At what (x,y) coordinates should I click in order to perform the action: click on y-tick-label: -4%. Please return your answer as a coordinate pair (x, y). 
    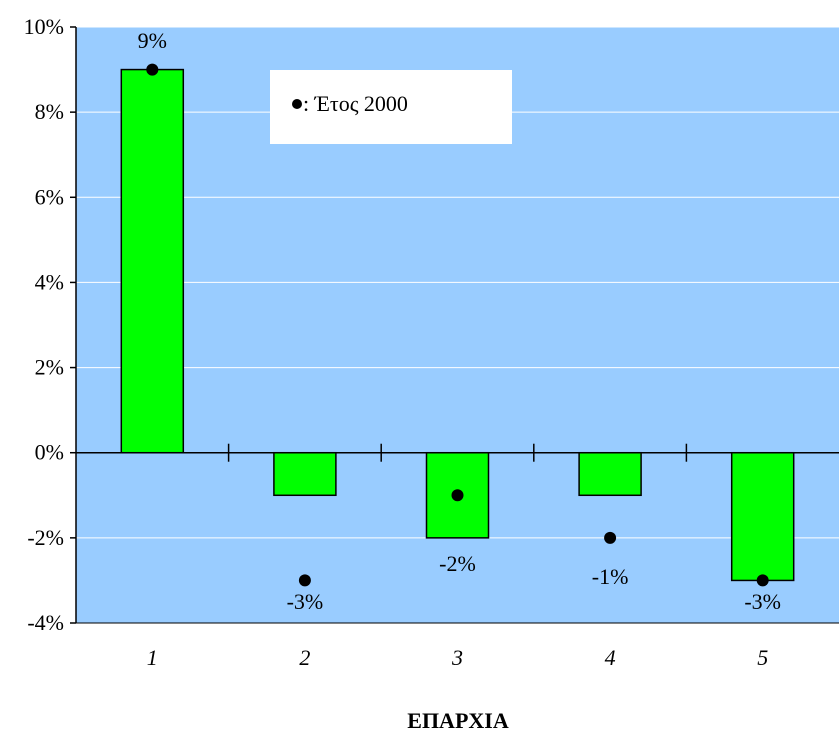
    Looking at the image, I should click on (45, 622).